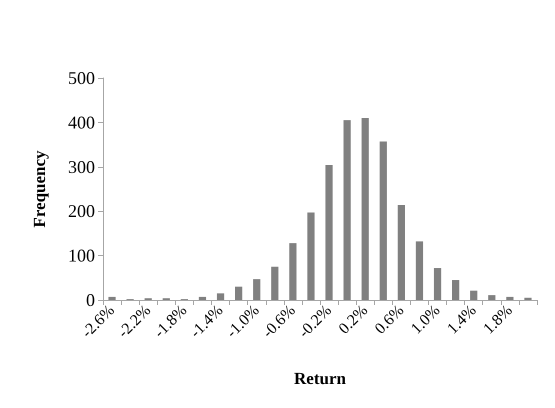  I want to click on y-axis-title: Frequency, so click(39, 189).